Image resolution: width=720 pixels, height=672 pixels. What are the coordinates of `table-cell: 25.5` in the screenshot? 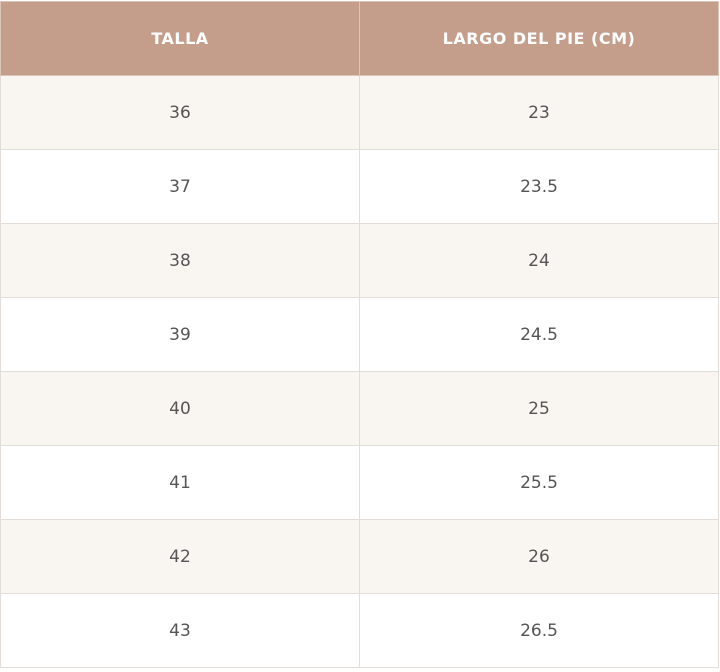 It's located at (539, 482).